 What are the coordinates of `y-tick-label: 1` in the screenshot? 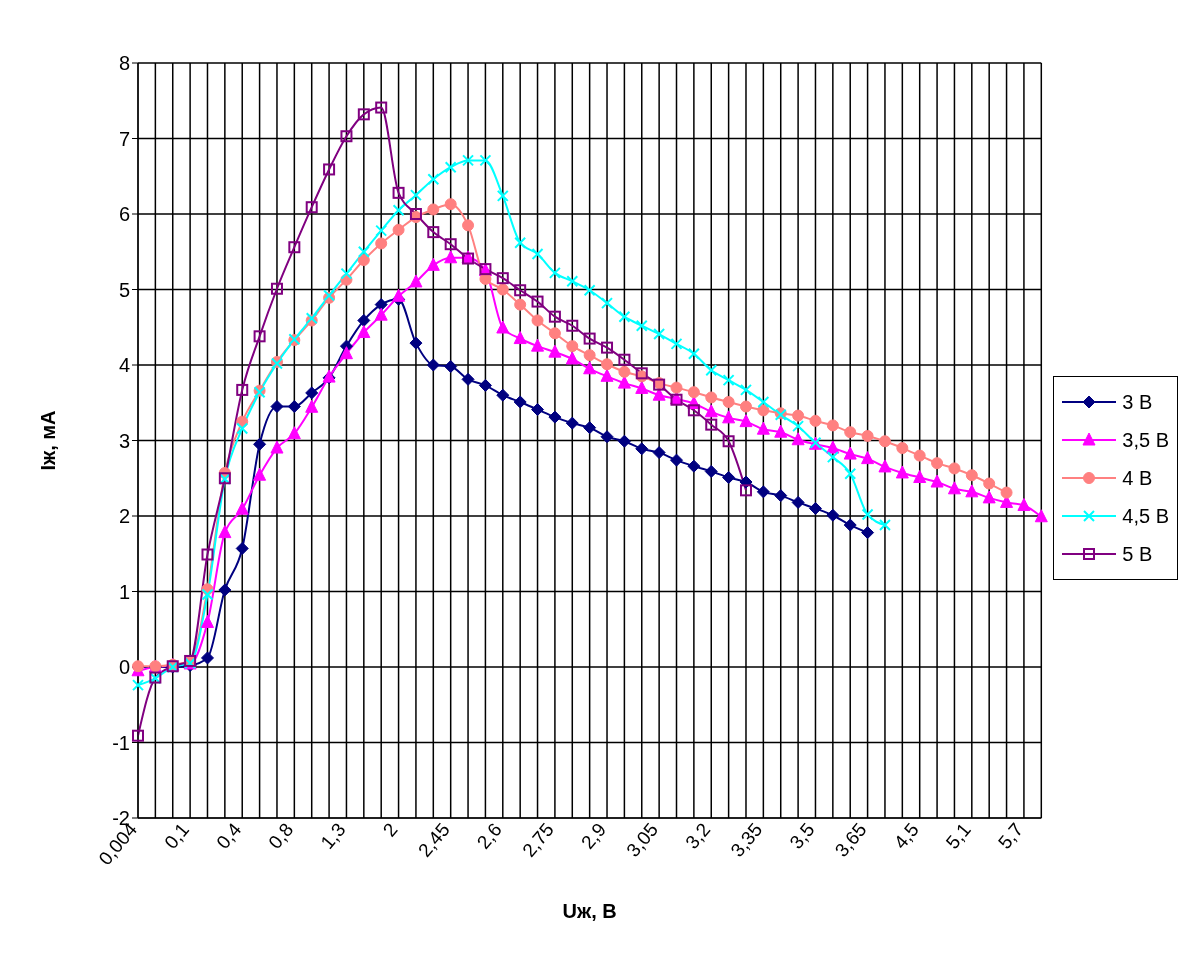 It's located at (124, 591).